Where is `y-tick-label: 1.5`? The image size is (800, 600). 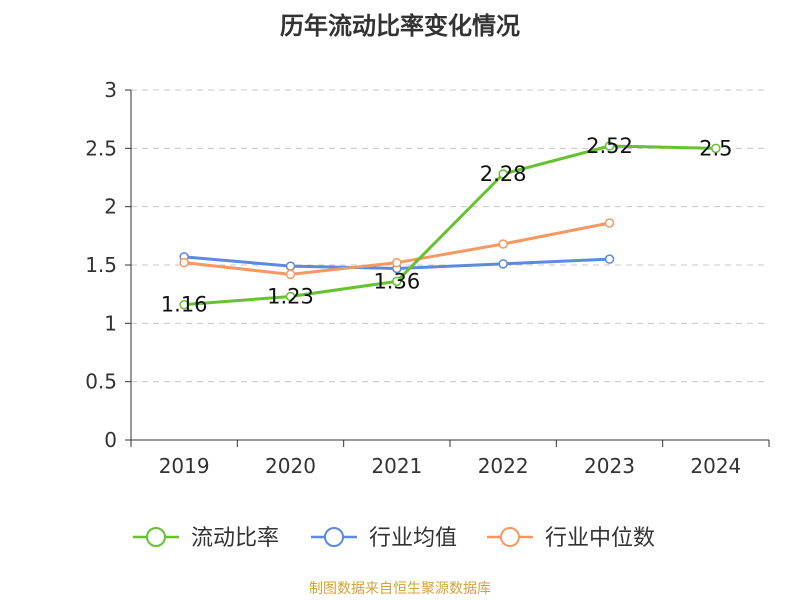 y-tick-label: 1.5 is located at coordinates (101, 265).